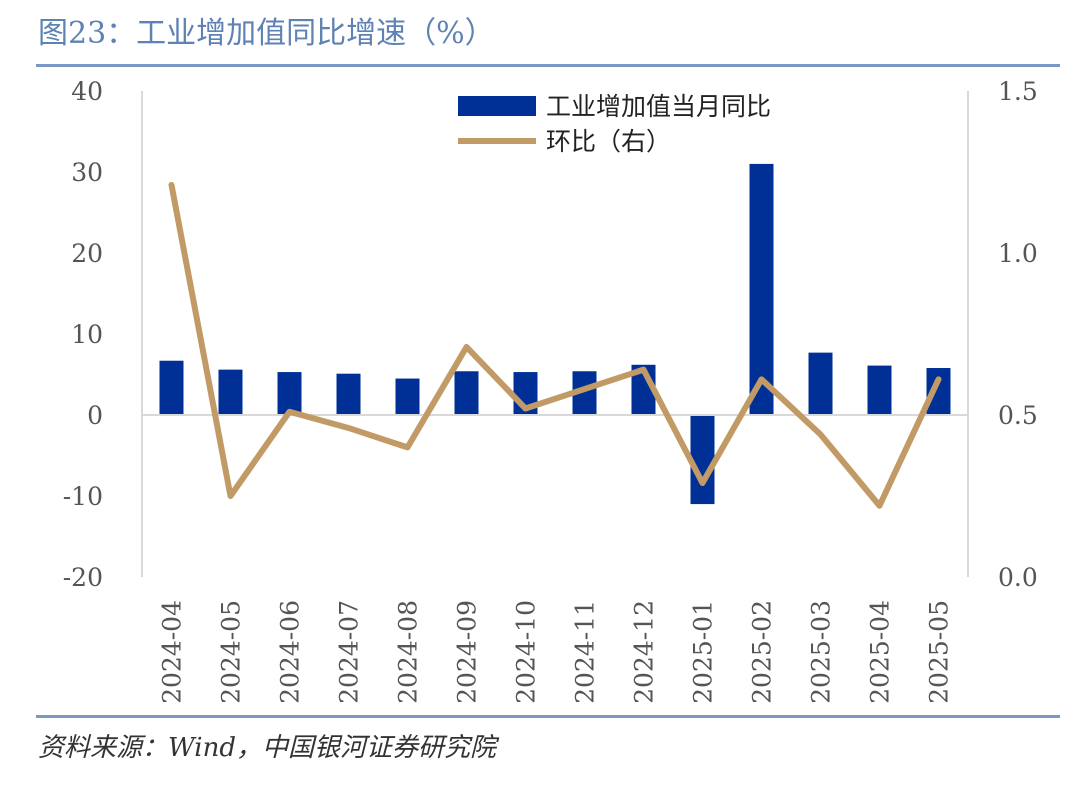 This screenshot has width=1080, height=786. Describe the element at coordinates (87, 334) in the screenshot. I see `left-tick-label: 10` at that location.